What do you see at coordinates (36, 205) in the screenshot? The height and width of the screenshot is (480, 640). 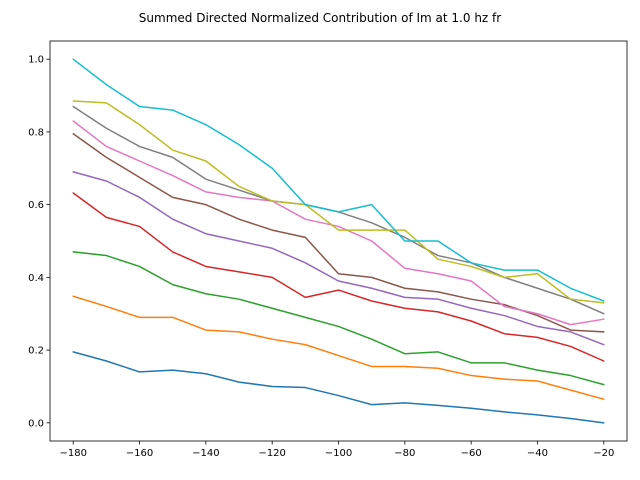 I see `y-tick-label: 0.6` at bounding box center [36, 205].